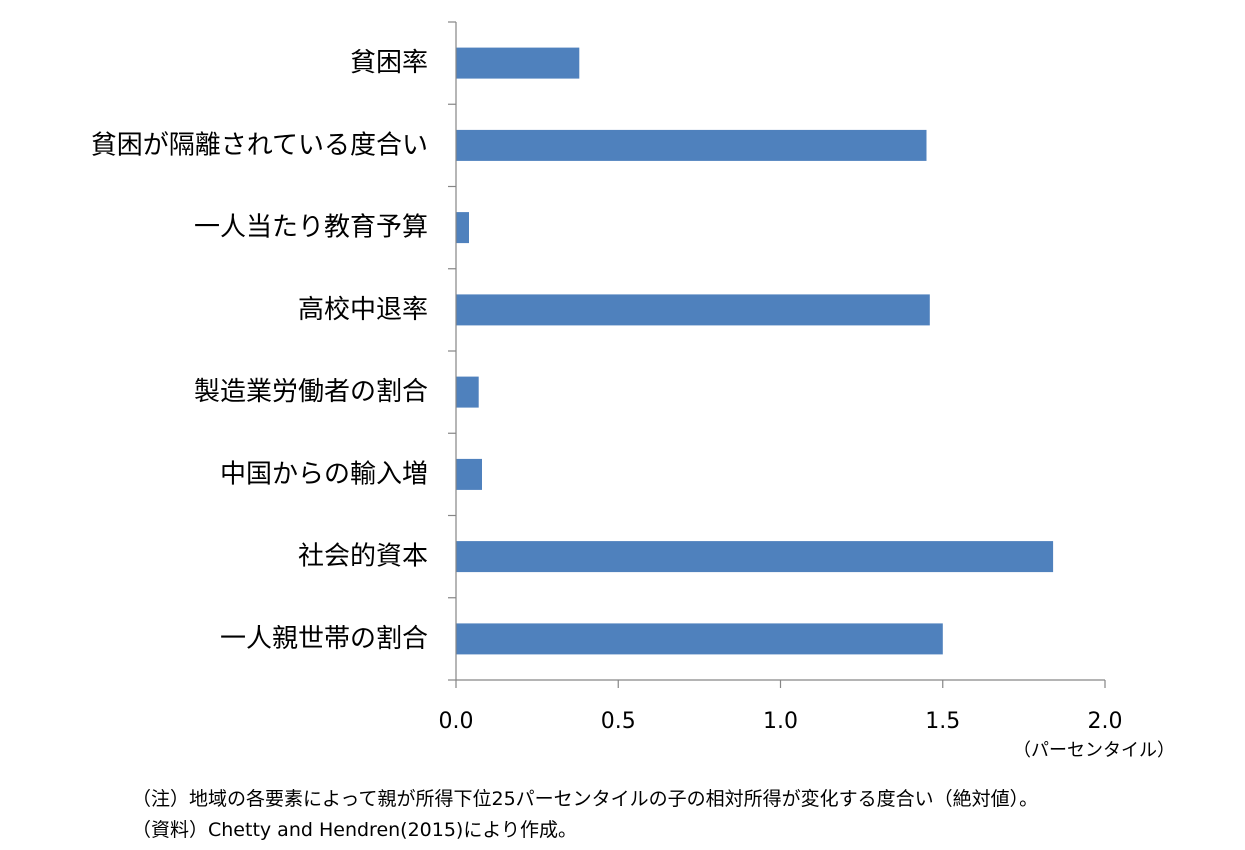 Image resolution: width=1245 pixels, height=850 pixels. What do you see at coordinates (1105, 721) in the screenshot?
I see `x-tick-label: 2.0` at bounding box center [1105, 721].